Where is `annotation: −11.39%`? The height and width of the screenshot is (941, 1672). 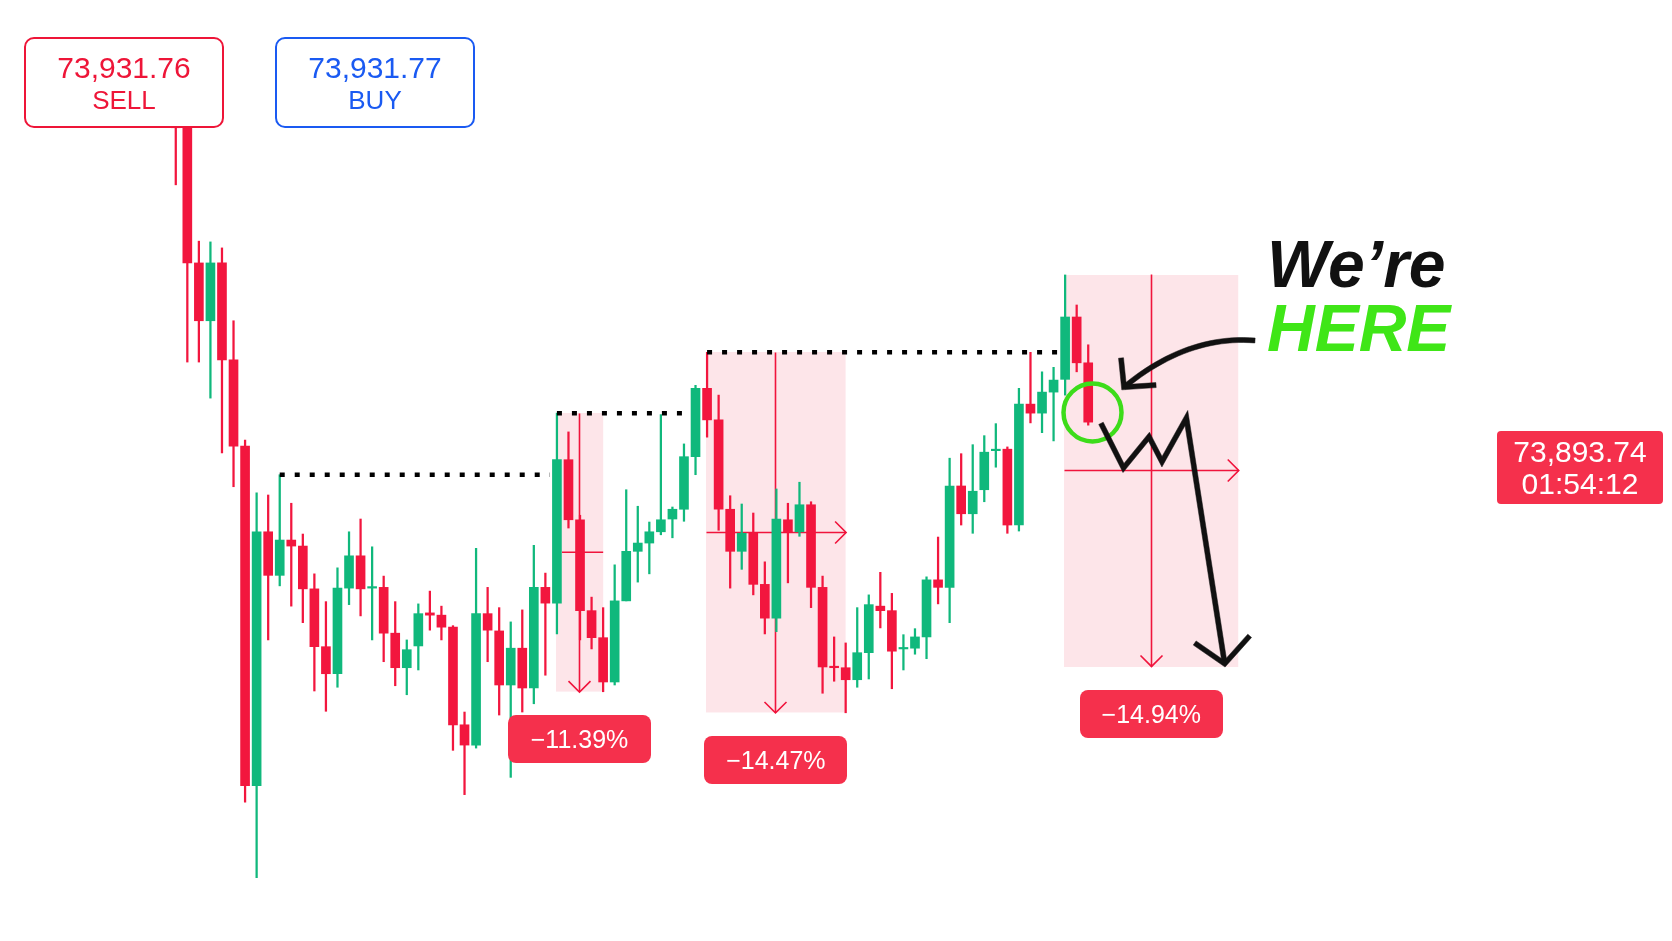
annotation: −11.39% is located at coordinates (579, 738).